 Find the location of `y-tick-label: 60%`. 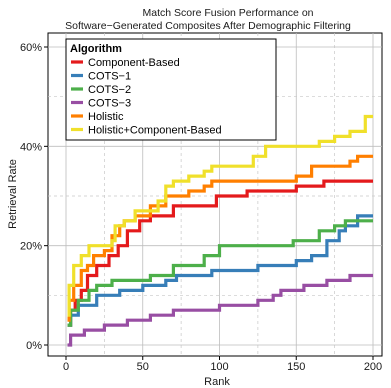

y-tick-label: 60% is located at coordinates (31, 48).